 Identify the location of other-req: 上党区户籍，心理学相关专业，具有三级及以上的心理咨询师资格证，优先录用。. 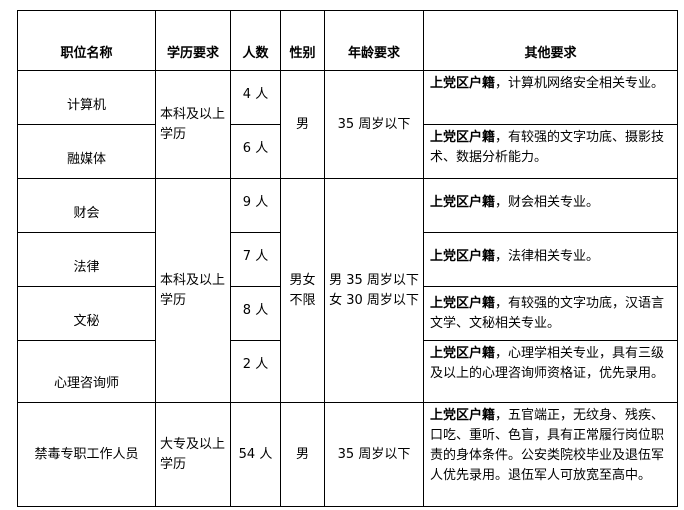
(550, 371).